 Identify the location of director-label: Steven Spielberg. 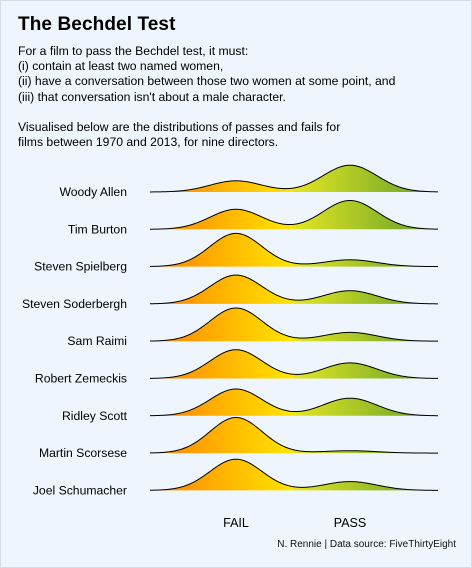
(80, 267).